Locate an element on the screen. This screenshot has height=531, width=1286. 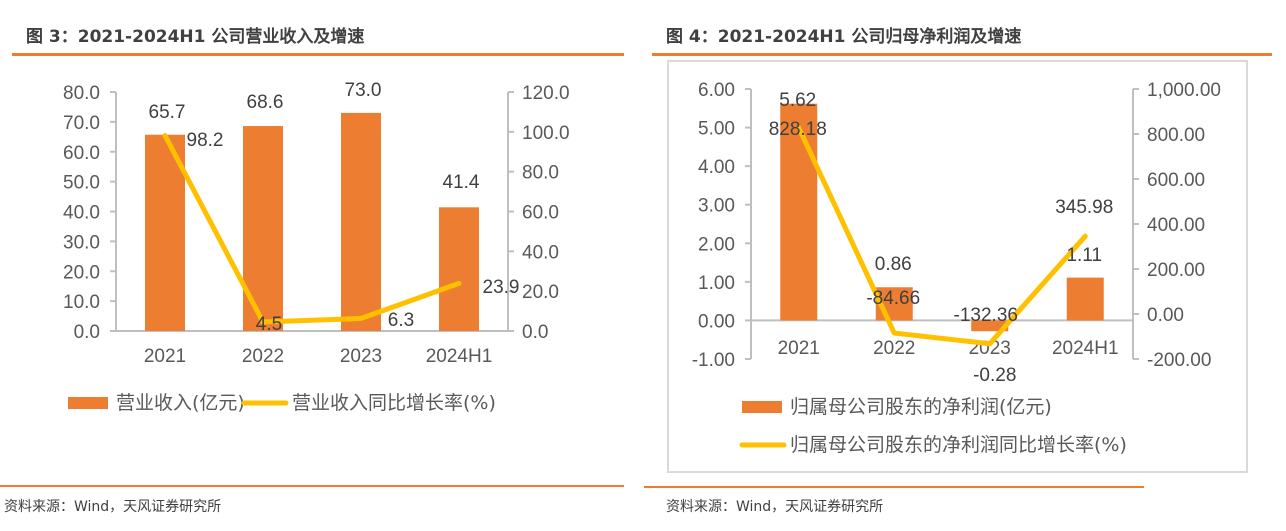
net-profit-bar-data-label: -0.28 is located at coordinates (994, 375).